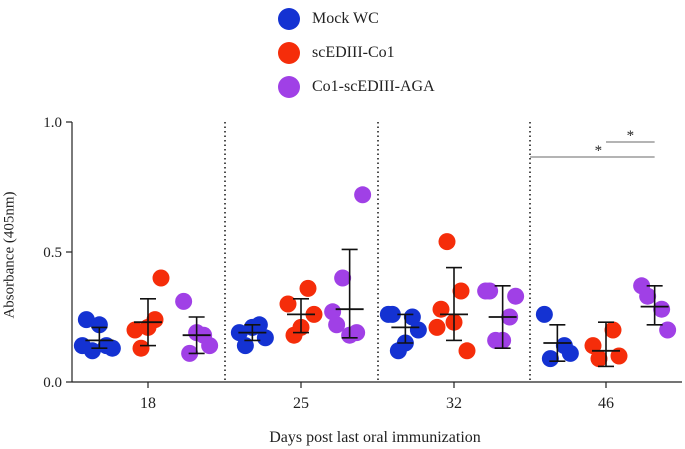  What do you see at coordinates (52, 383) in the screenshot?
I see `y-tick-label: 0.0` at bounding box center [52, 383].